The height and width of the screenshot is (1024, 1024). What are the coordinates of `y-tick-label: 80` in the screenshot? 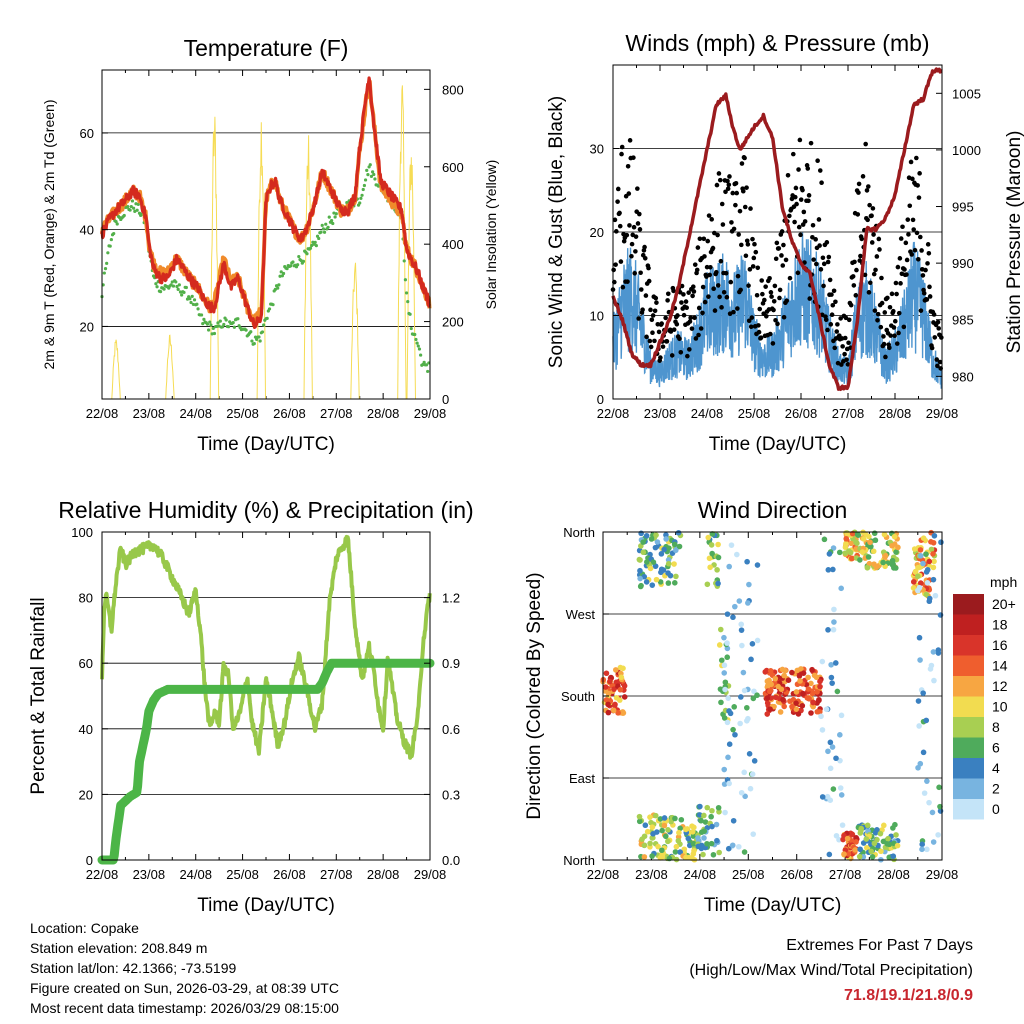 It's located at (86, 598).